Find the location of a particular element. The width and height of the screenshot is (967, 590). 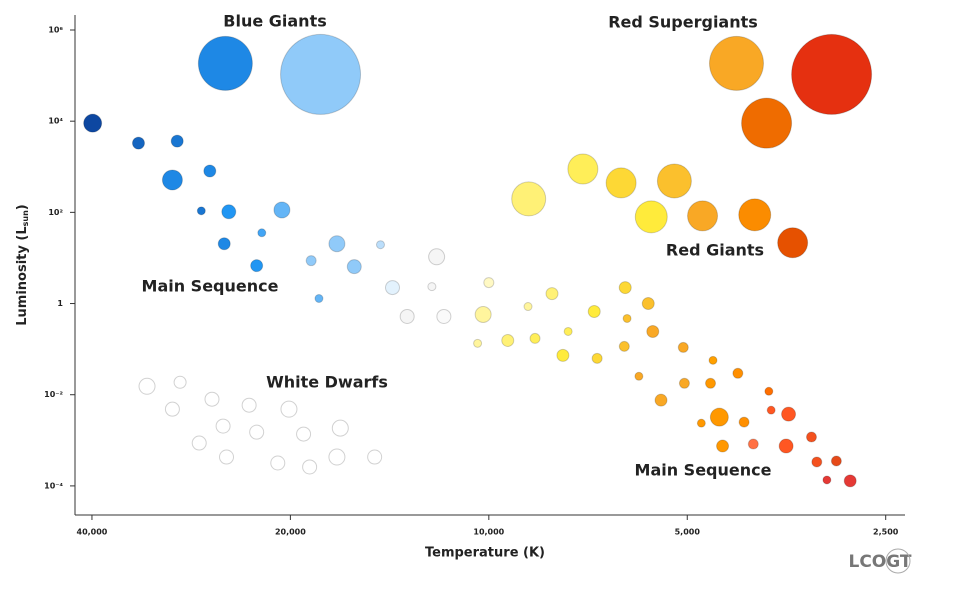

y-tick-label: 10⁴ is located at coordinates (55, 121).